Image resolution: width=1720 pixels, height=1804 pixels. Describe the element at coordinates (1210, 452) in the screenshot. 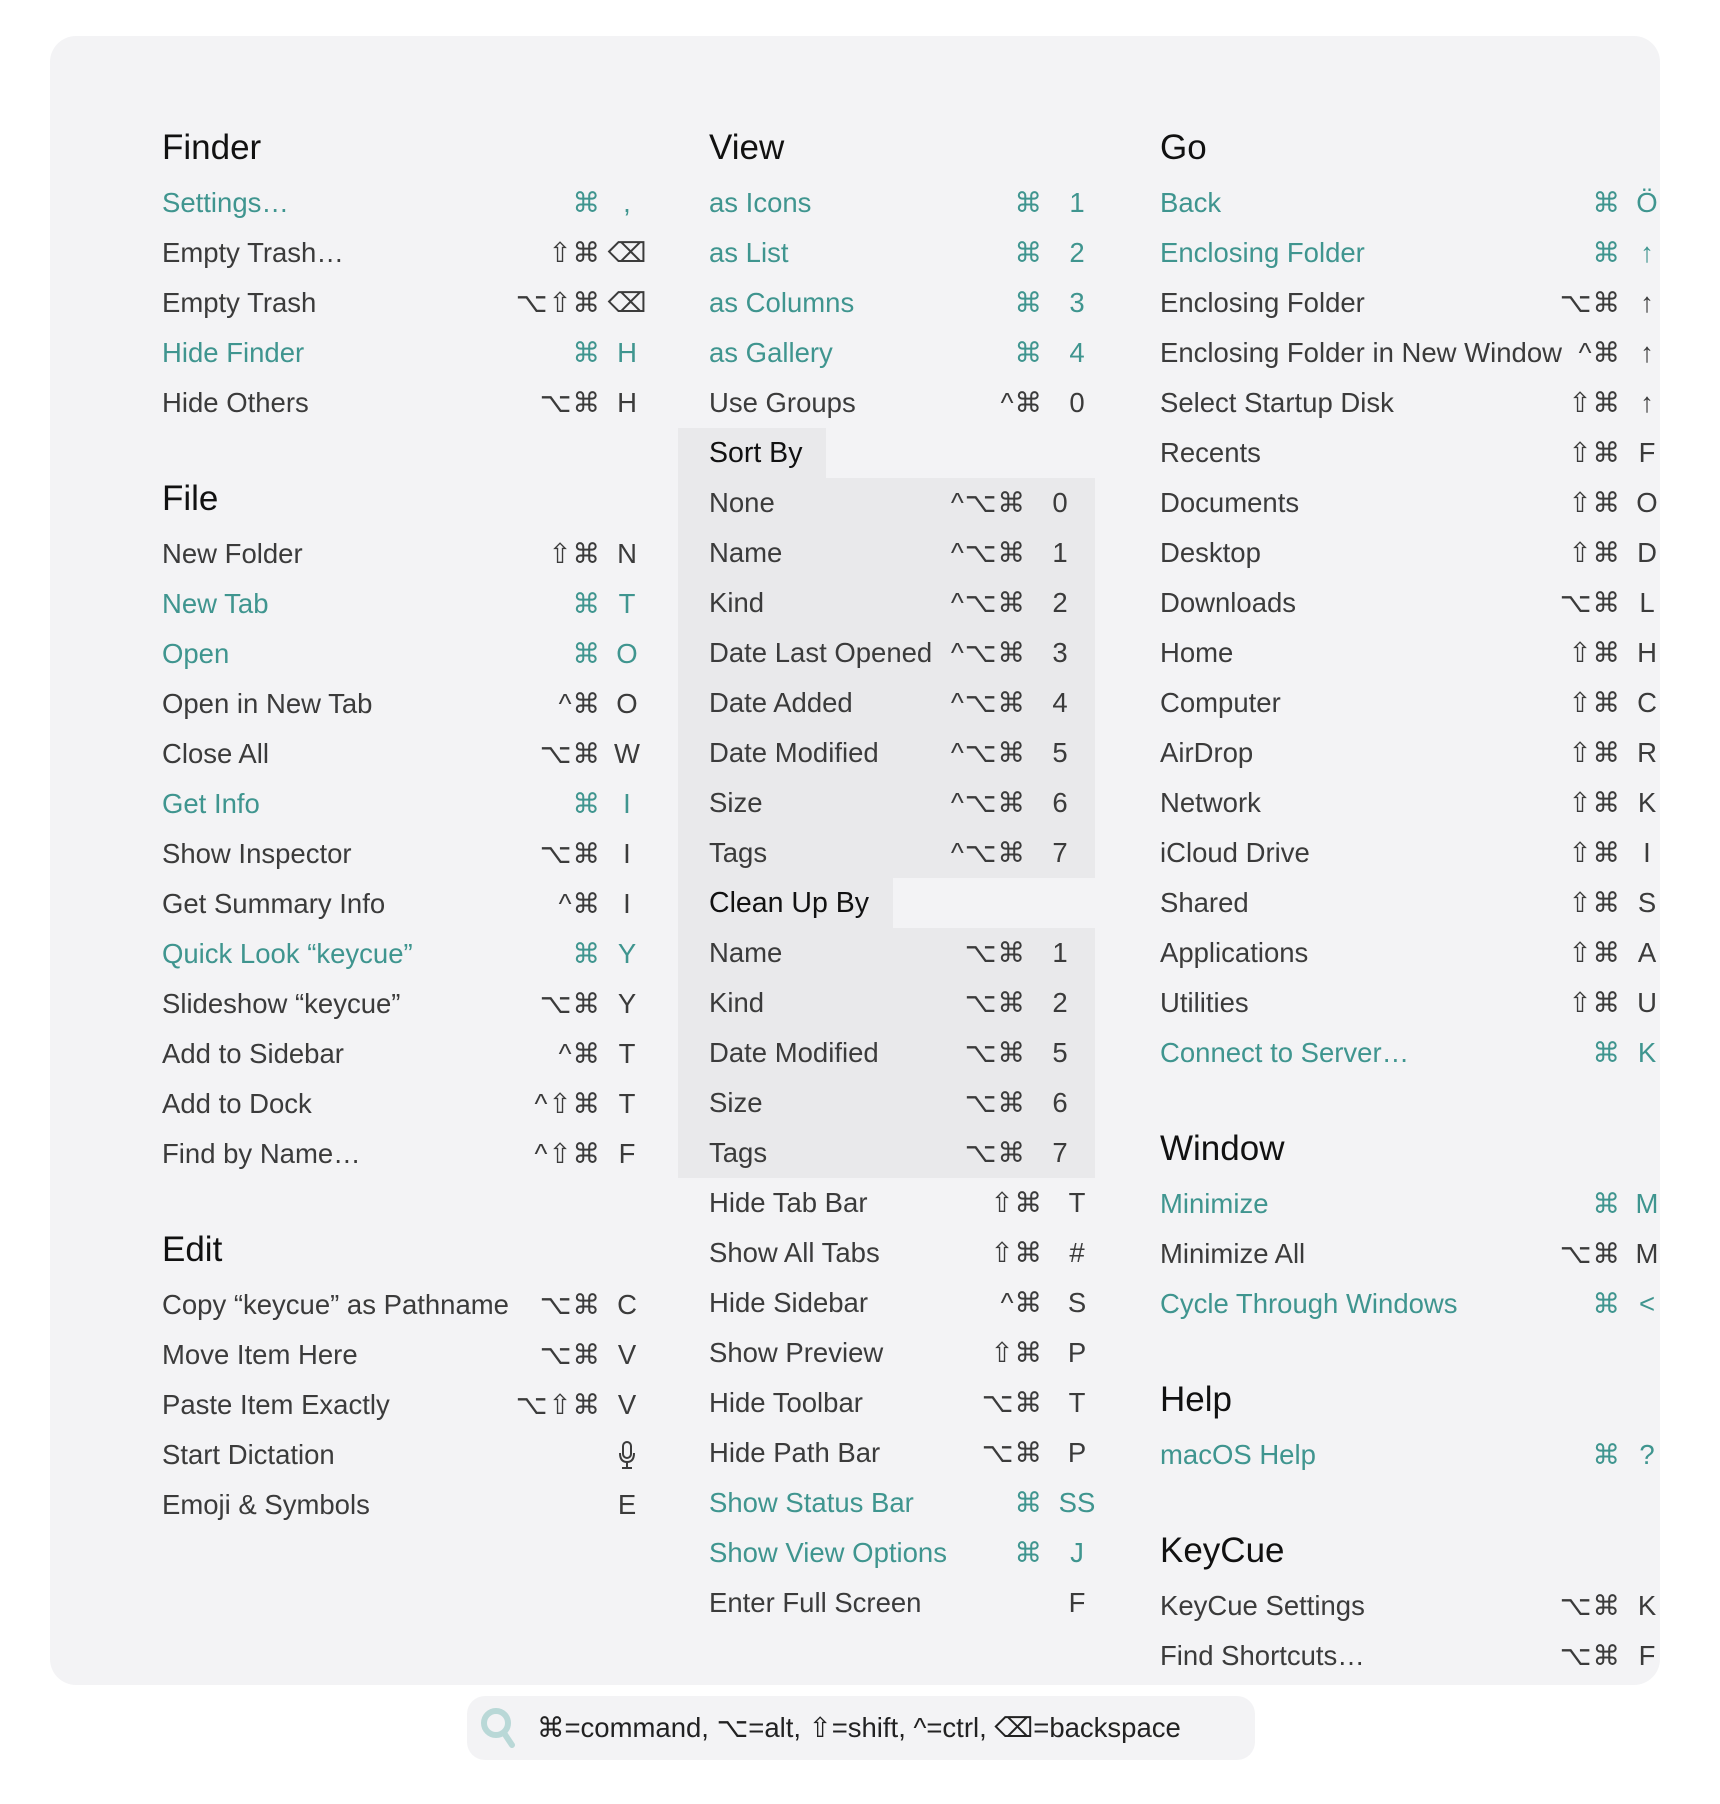

I see `menu-item-label: Recents` at that location.